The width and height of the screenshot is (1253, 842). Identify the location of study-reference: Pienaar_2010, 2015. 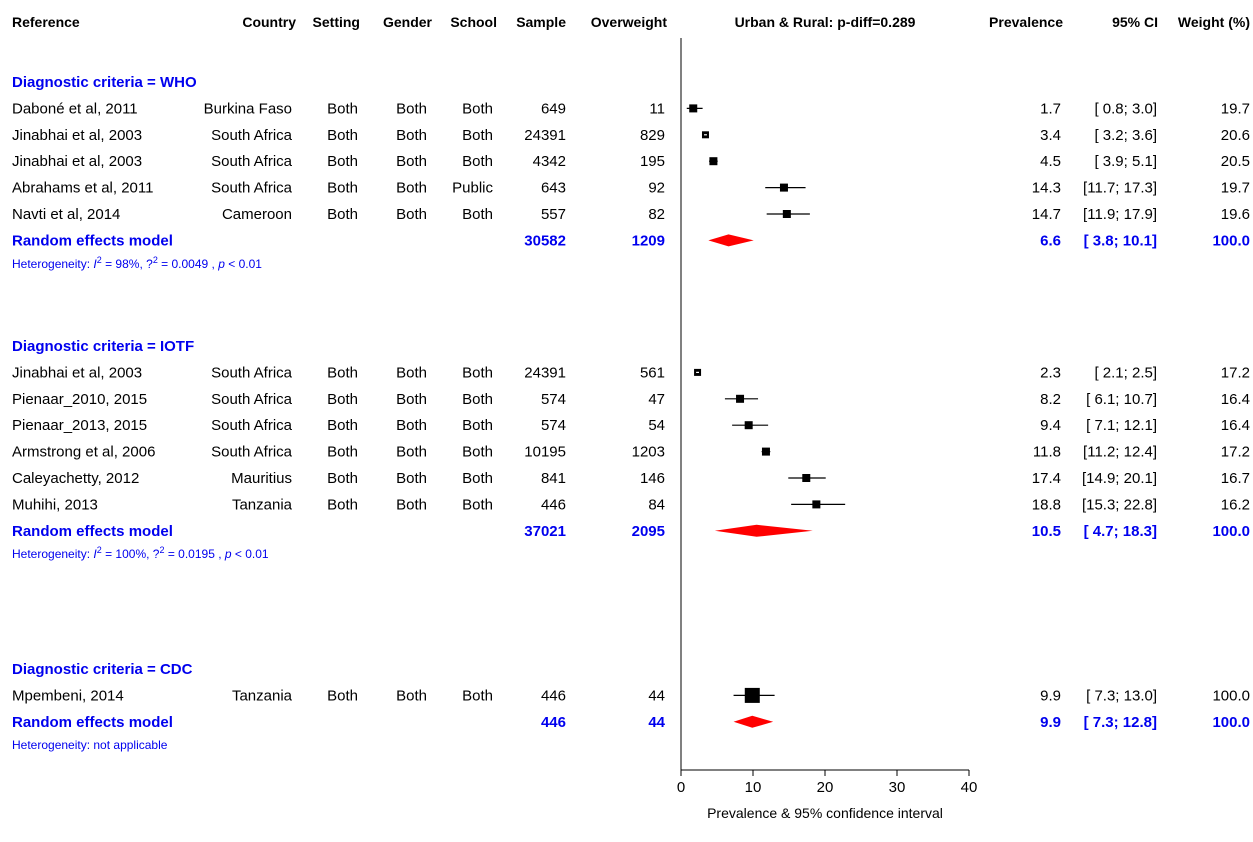
(79, 399).